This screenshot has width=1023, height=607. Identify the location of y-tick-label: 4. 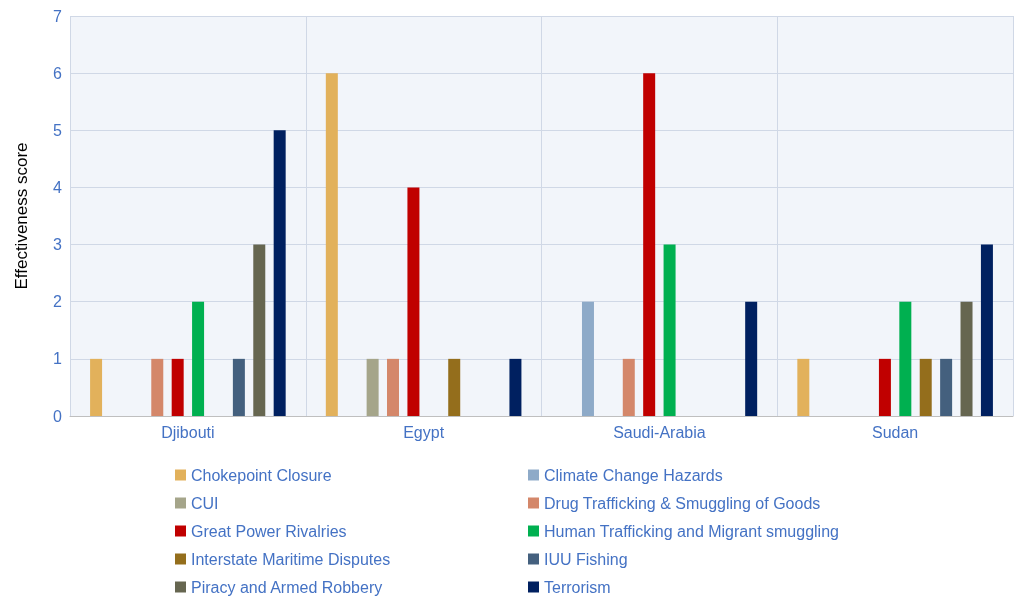
(58, 187).